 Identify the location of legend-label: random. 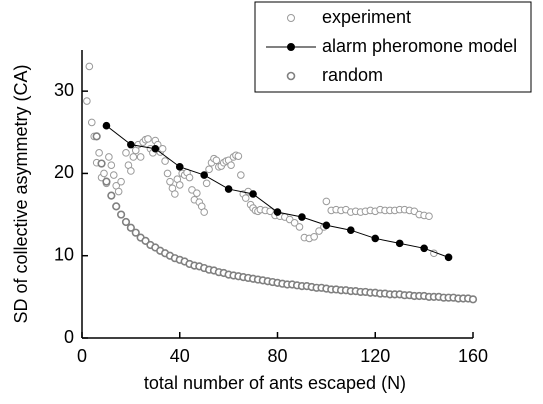
(352, 75).